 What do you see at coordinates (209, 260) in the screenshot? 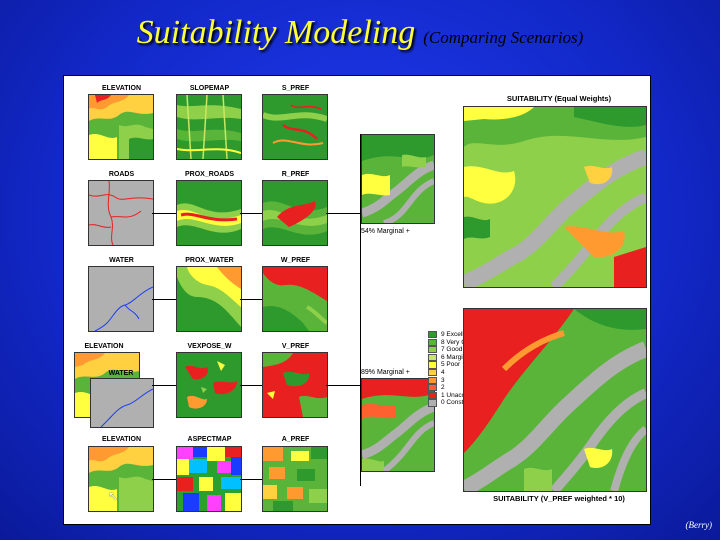
I see `label-prox-water: PROX_WATER` at bounding box center [209, 260].